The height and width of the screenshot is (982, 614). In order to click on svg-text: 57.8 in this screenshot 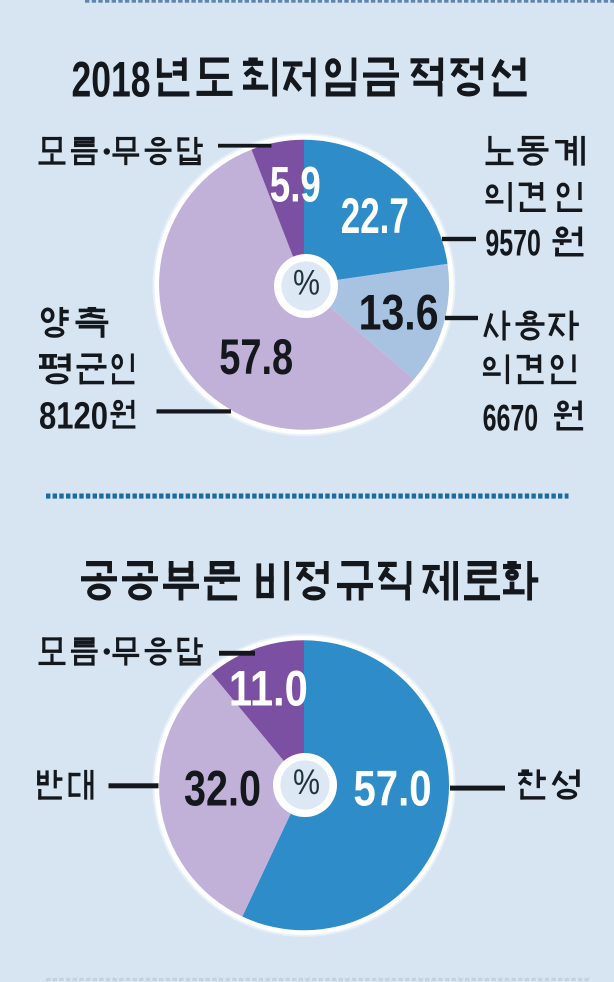, I will do `click(256, 357)`.